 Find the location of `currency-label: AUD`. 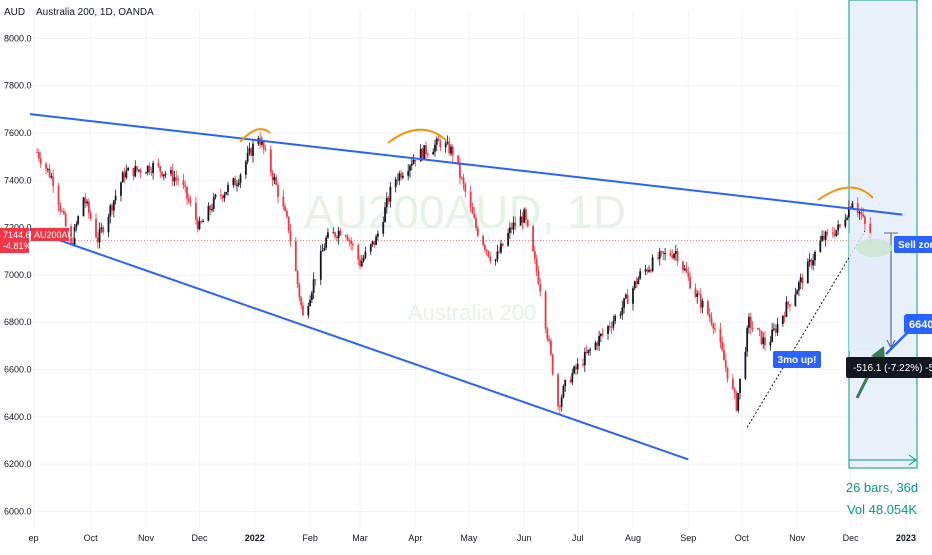

currency-label: AUD is located at coordinates (14, 12).